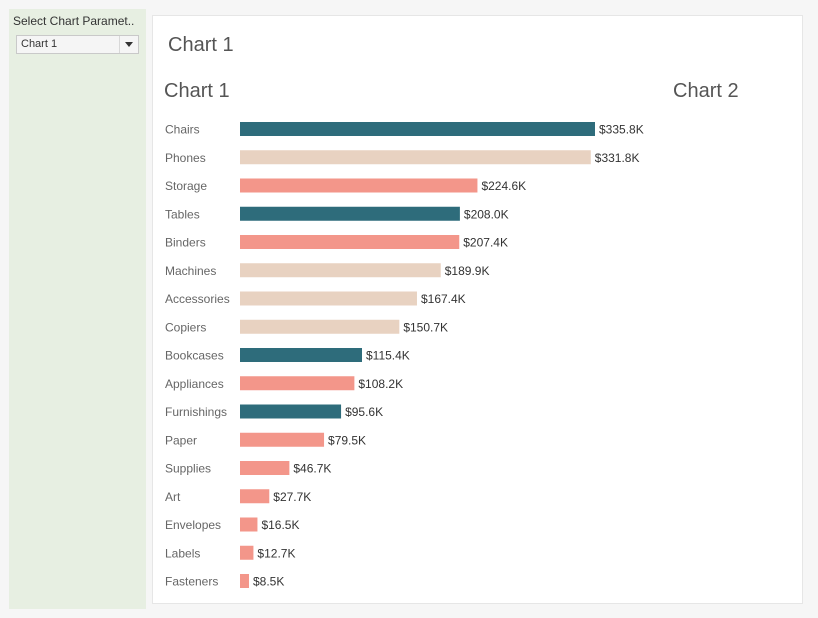 The height and width of the screenshot is (618, 818). Describe the element at coordinates (486, 214) in the screenshot. I see `value-label: $208.0K` at that location.